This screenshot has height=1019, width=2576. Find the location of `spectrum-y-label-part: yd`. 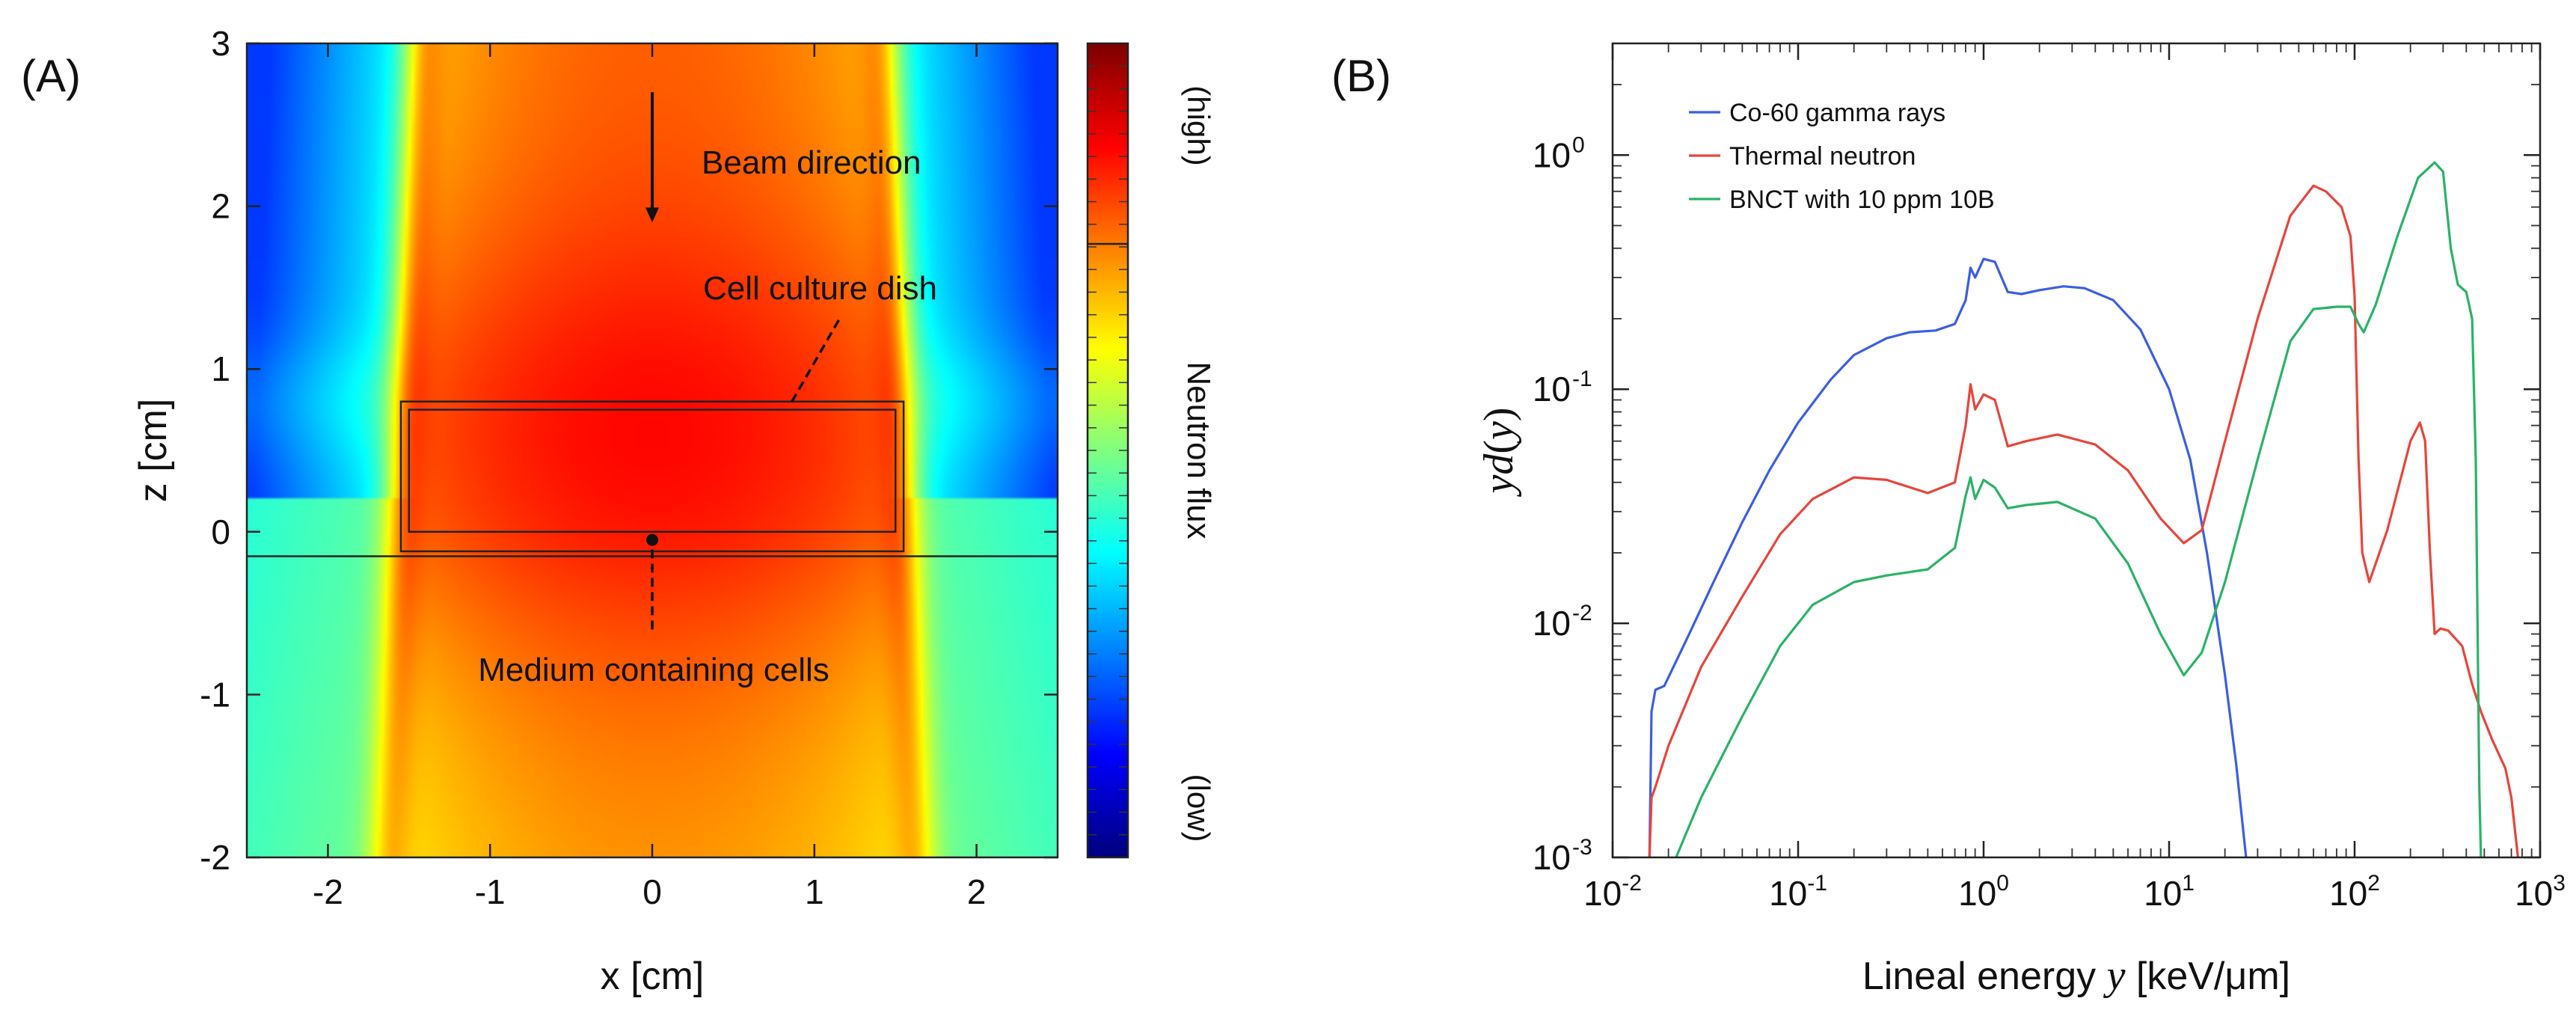

spectrum-y-label-part: yd is located at coordinates (1499, 476).